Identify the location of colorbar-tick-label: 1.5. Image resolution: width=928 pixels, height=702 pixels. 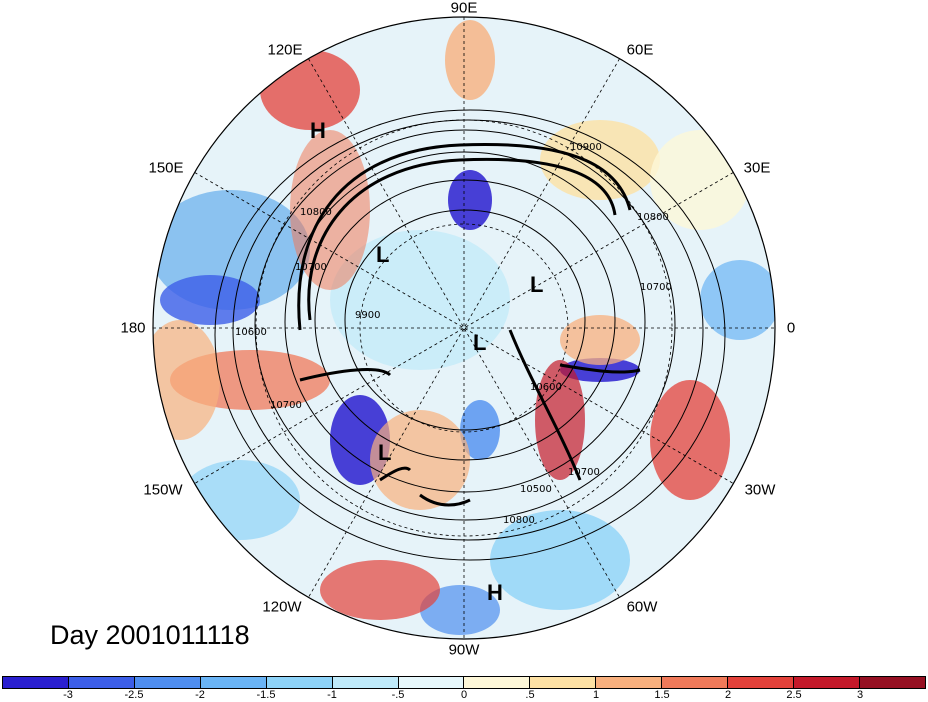
(662, 695).